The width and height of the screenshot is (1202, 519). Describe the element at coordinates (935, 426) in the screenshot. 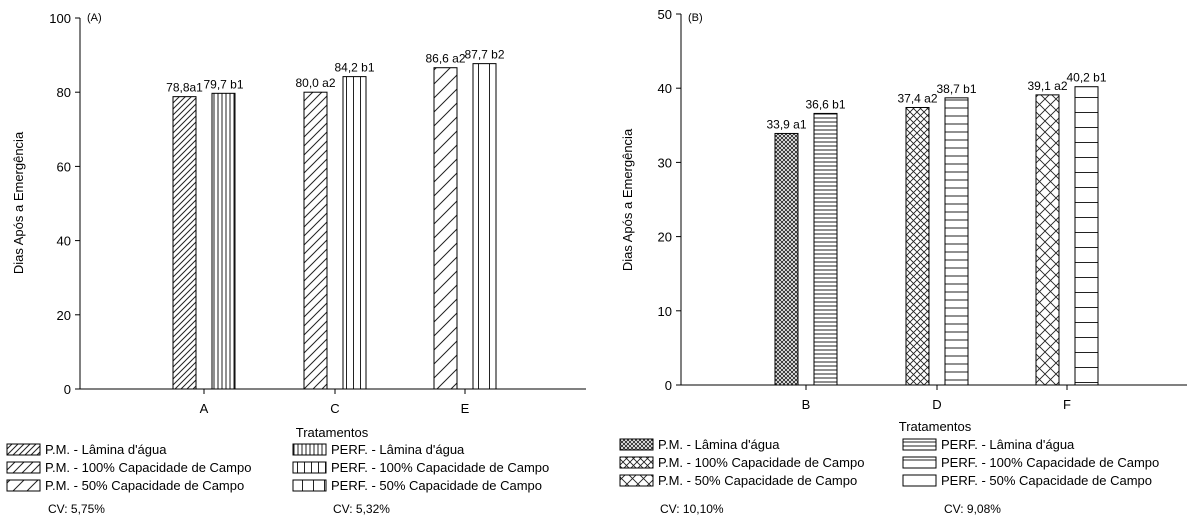

I see `panel-b-xlabel: Tratamentos` at that location.